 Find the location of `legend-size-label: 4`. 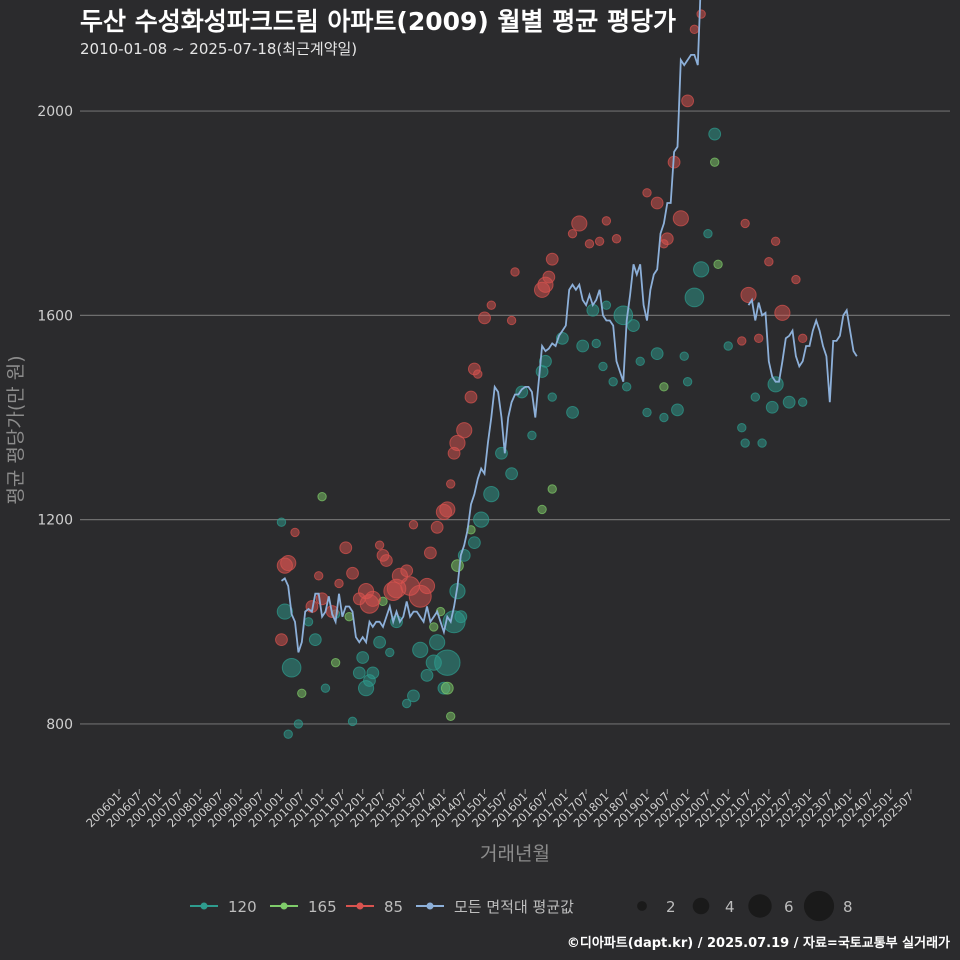

legend-size-label: 4 is located at coordinates (730, 907).